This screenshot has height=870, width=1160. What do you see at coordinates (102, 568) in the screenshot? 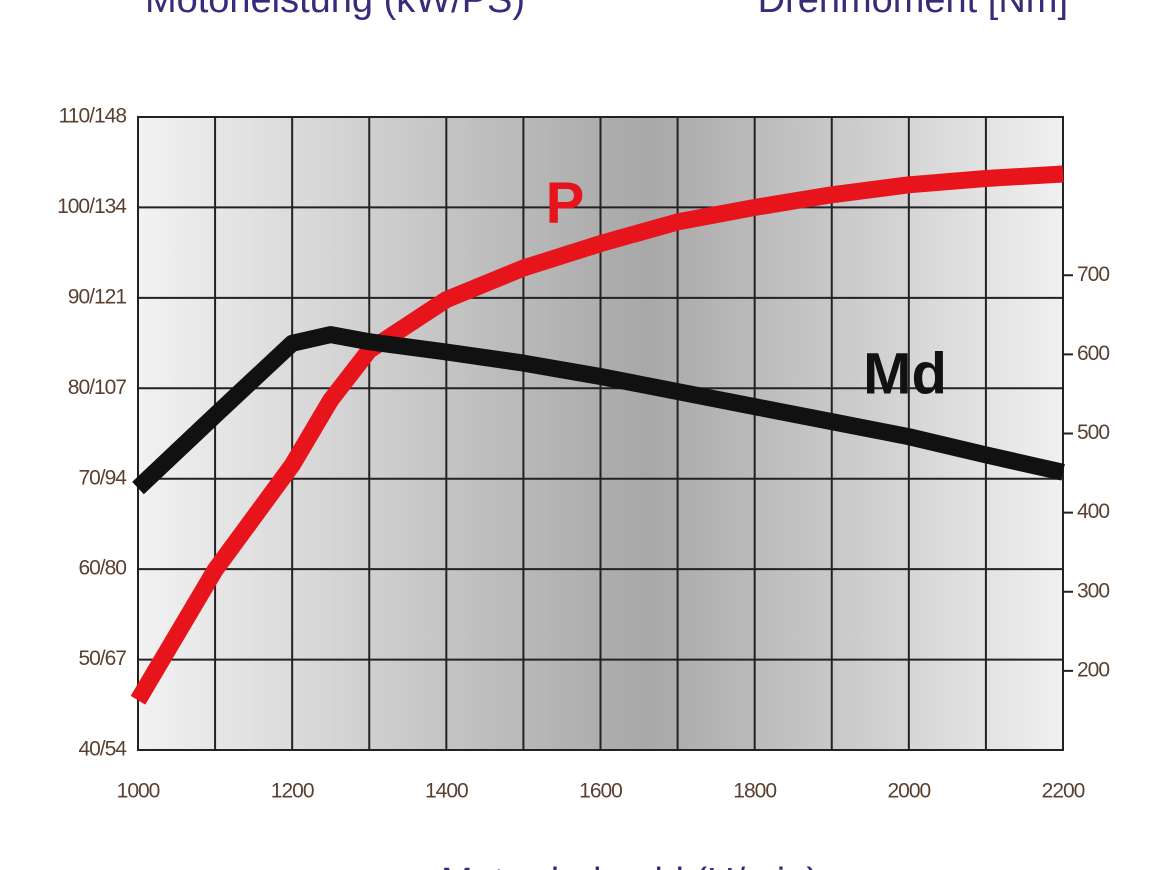
I see `y-tick-label: 60/80` at bounding box center [102, 568].